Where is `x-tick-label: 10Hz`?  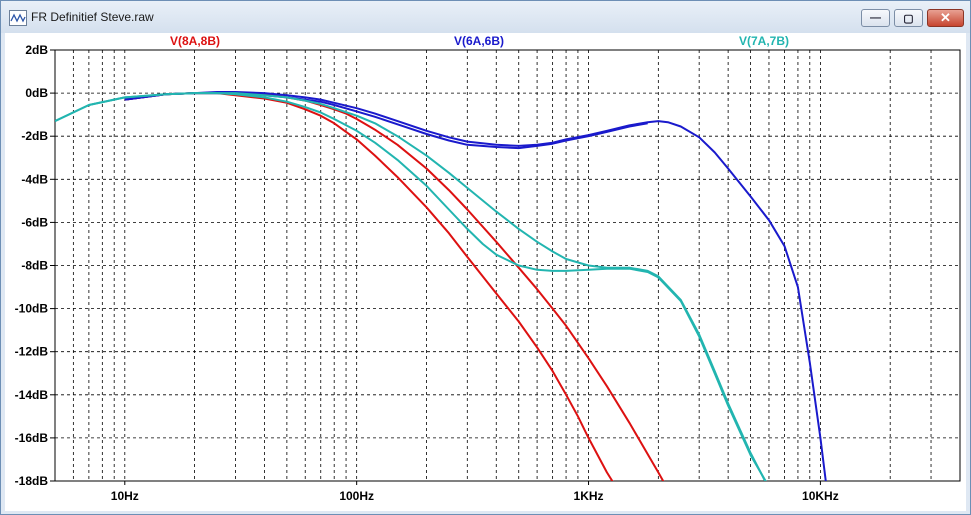 x-tick-label: 10Hz is located at coordinates (125, 496).